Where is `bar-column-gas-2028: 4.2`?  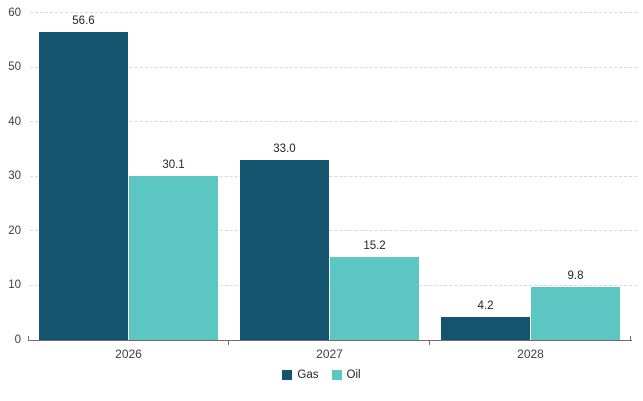 bar-column-gas-2028: 4.2 is located at coordinates (485, 176).